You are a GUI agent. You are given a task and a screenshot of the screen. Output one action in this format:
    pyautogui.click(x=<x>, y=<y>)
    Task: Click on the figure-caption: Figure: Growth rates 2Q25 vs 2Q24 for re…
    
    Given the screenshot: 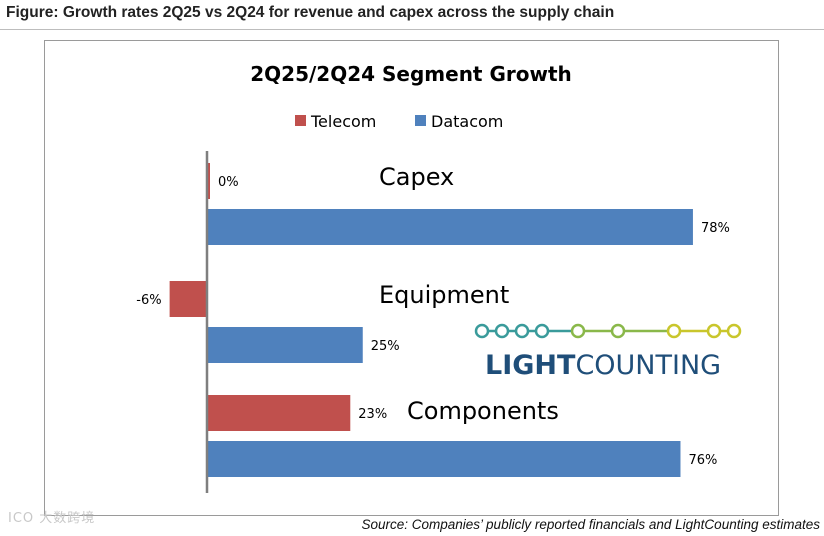 What is the action you would take?
    pyautogui.click(x=310, y=12)
    